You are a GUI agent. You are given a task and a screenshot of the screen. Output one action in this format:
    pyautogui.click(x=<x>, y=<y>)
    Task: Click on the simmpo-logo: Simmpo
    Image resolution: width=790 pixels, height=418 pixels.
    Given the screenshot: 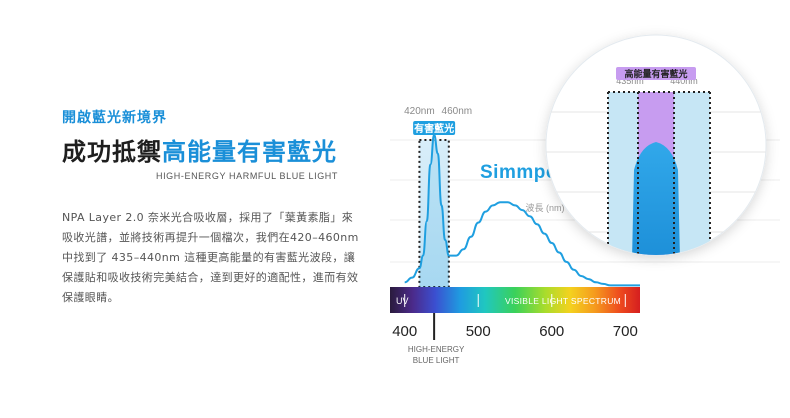 What is the action you would take?
    pyautogui.click(x=519, y=172)
    